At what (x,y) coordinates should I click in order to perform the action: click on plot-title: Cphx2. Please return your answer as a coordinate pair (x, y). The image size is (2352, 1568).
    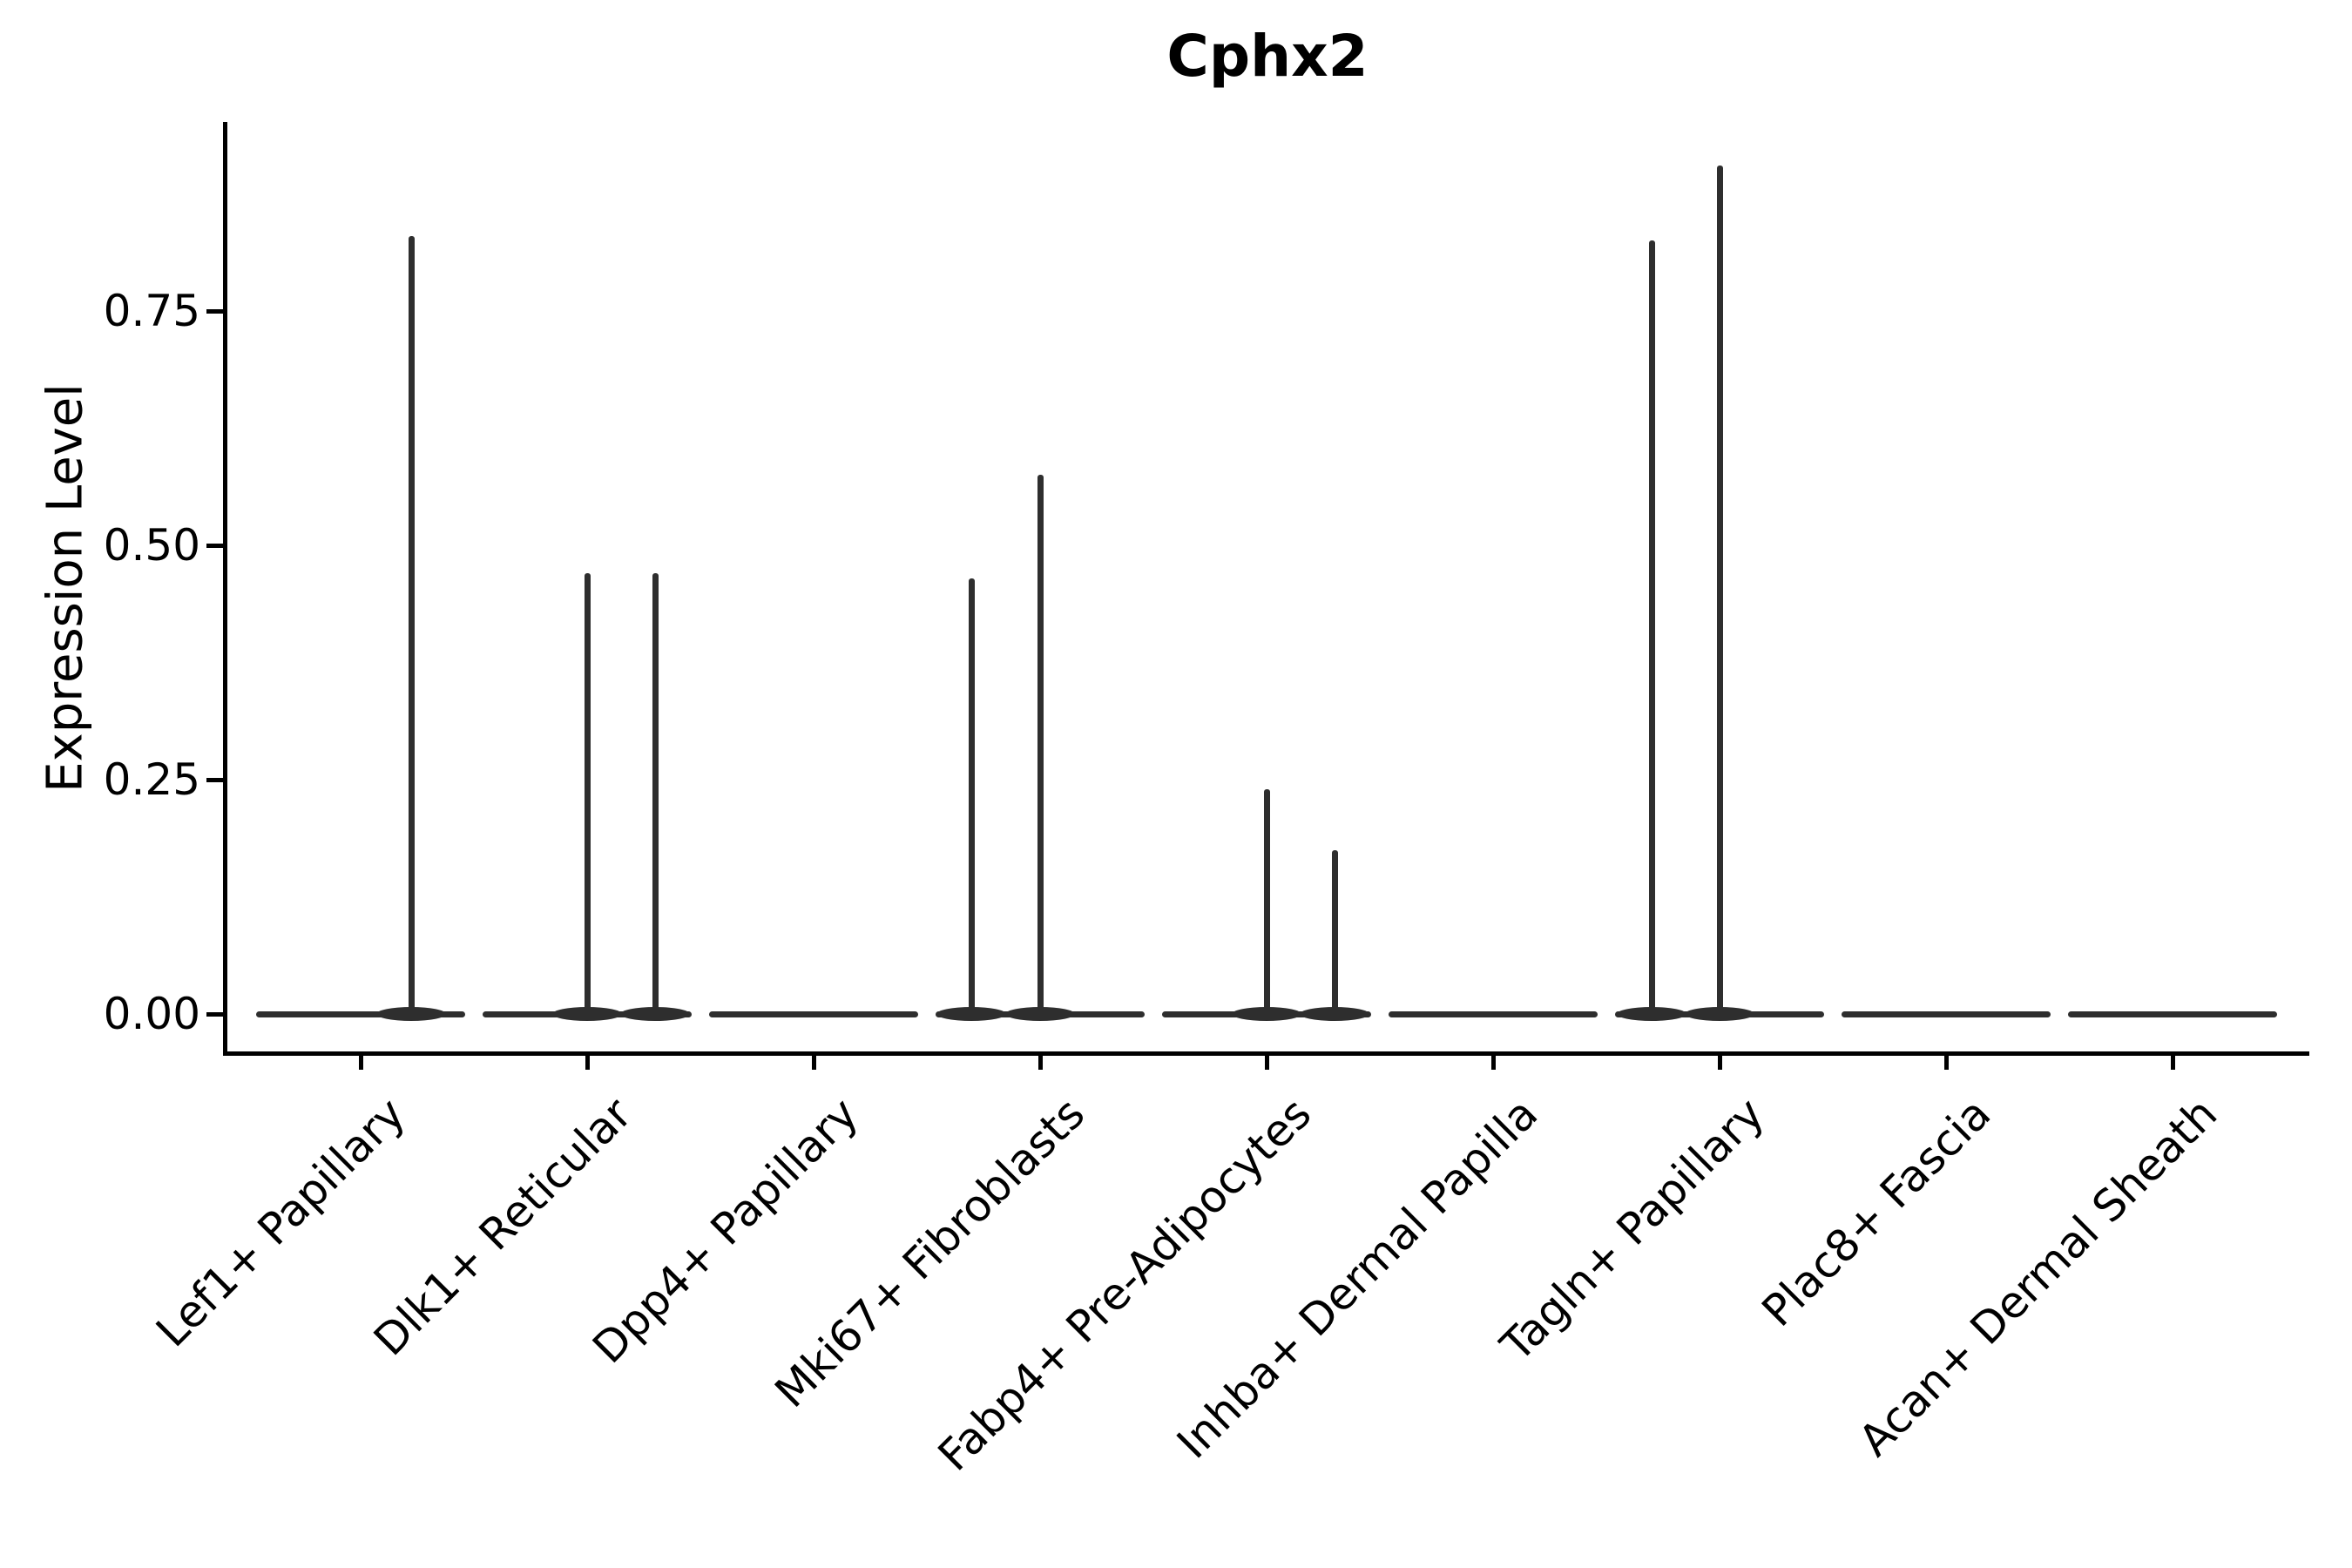
    Looking at the image, I should click on (1267, 56).